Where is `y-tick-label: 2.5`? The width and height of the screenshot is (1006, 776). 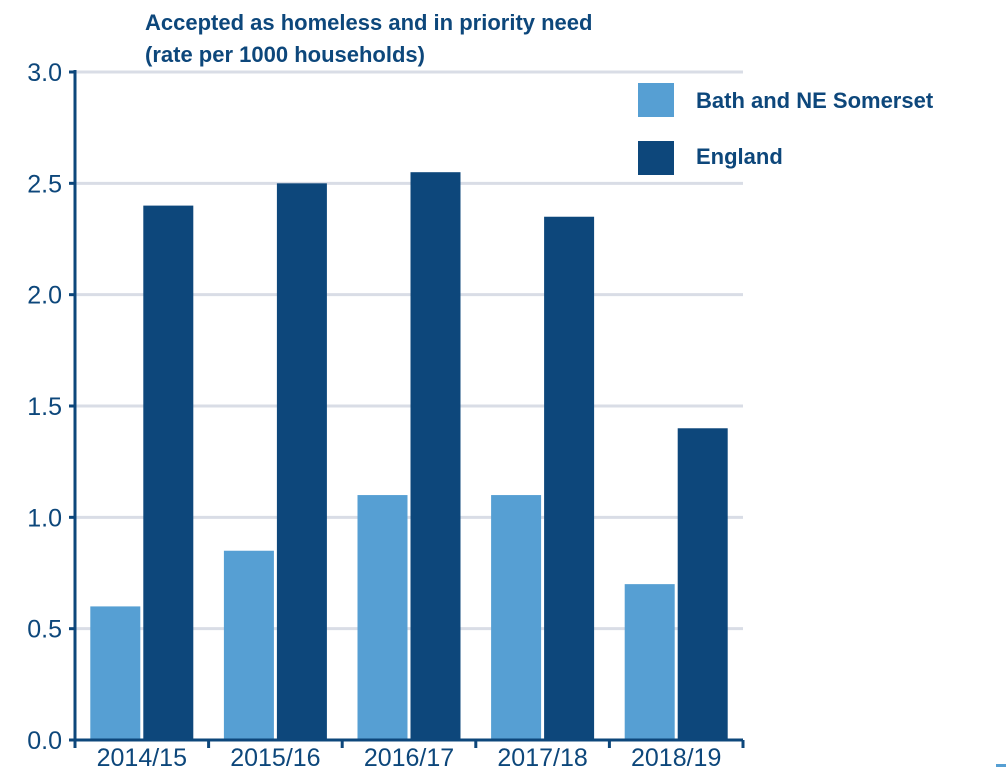
y-tick-label: 2.5 is located at coordinates (44, 184).